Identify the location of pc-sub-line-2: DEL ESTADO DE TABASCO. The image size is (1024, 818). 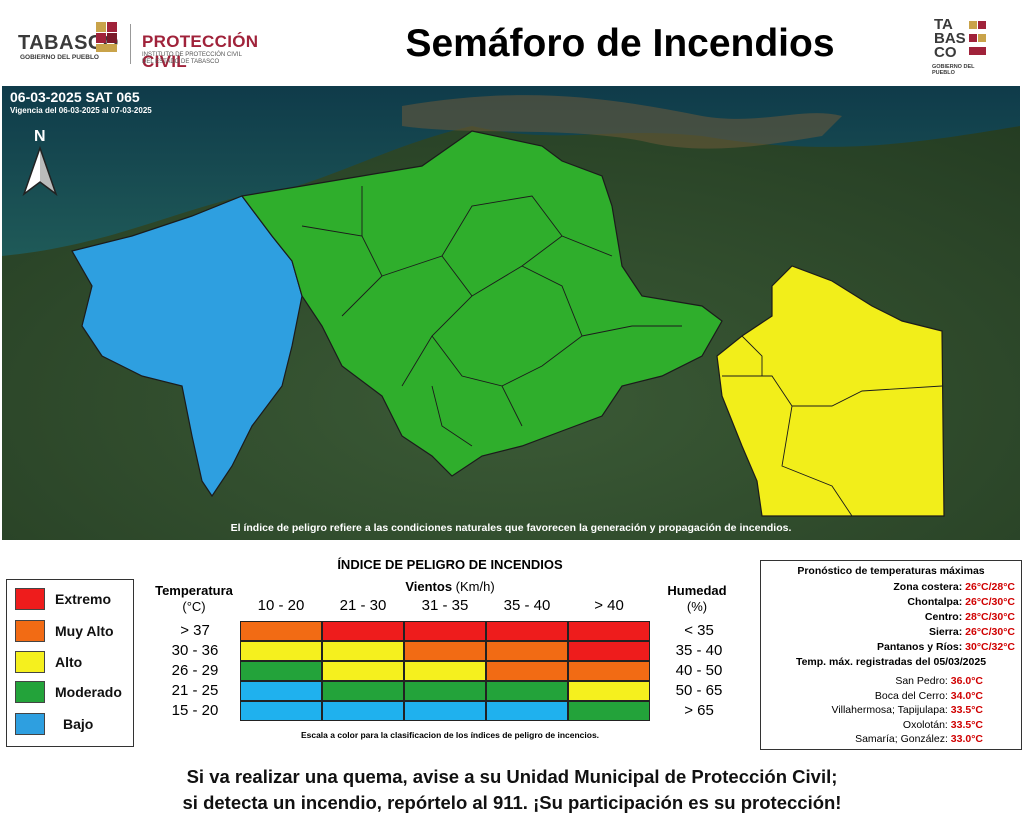
(181, 62).